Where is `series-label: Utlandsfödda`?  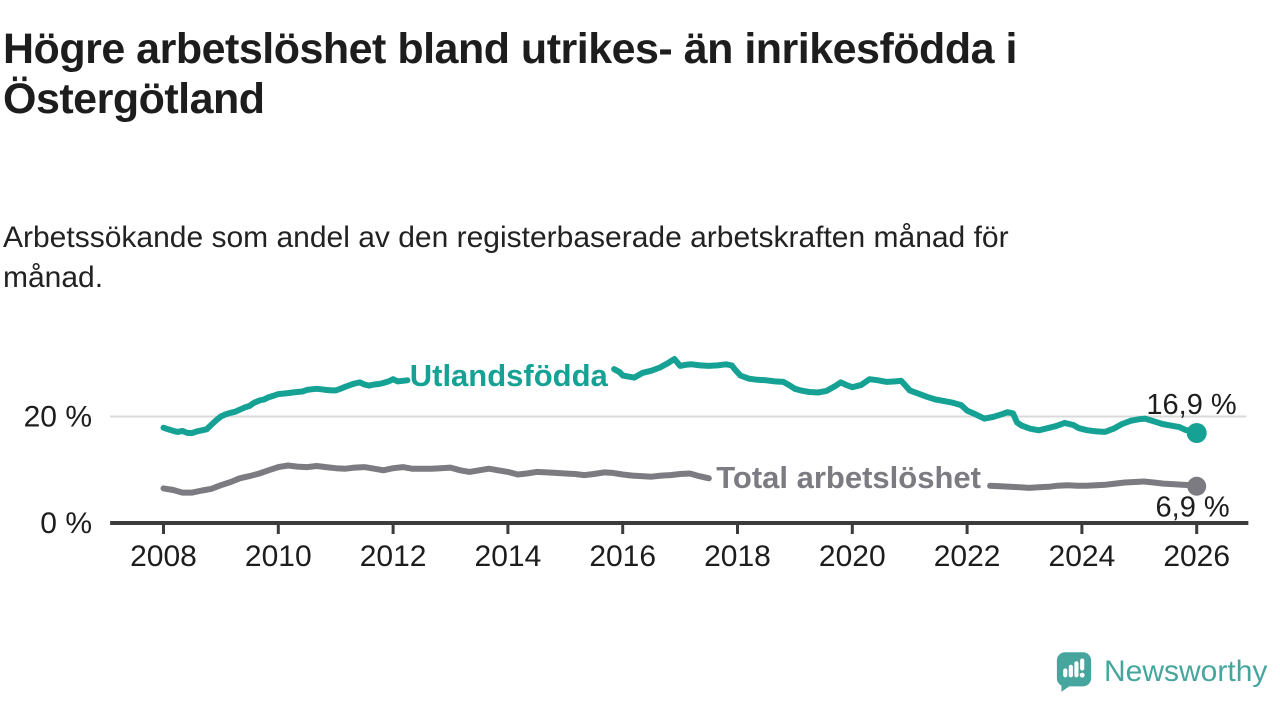
series-label: Utlandsfödda is located at coordinates (509, 375).